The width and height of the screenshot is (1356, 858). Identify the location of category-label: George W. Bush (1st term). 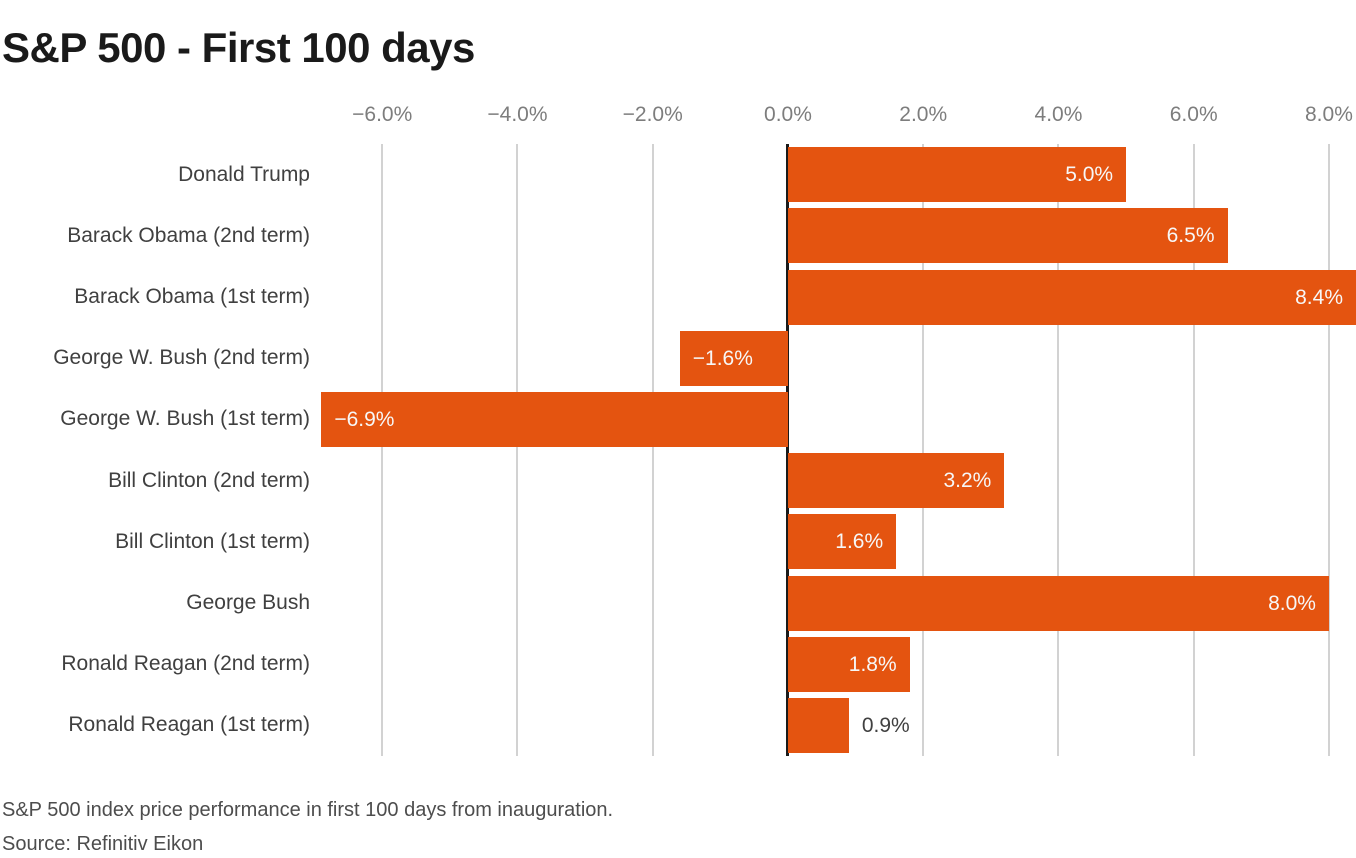
(185, 419).